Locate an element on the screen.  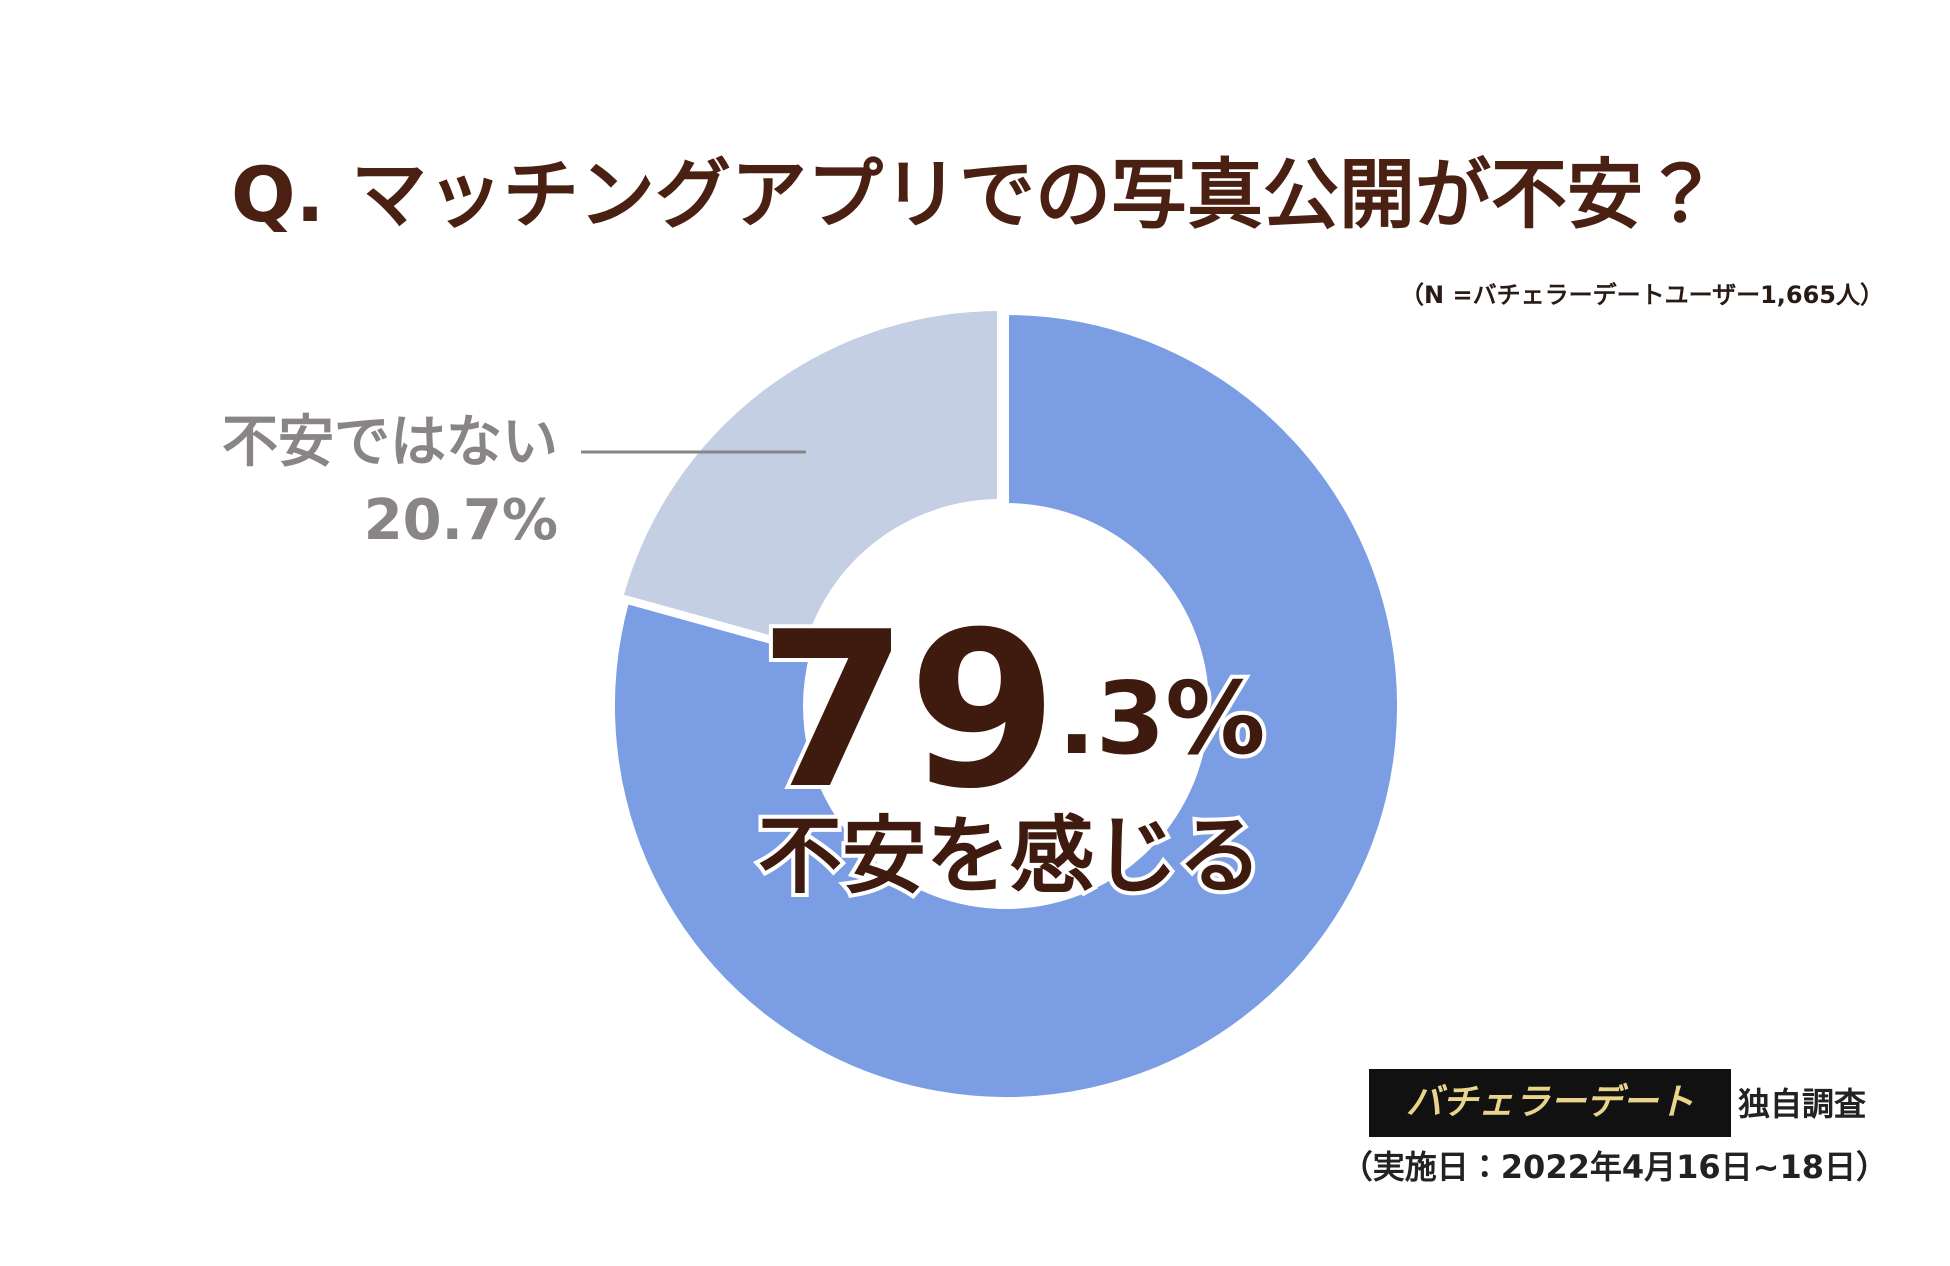
brand: バチェラーデート is located at coordinates (1550, 1102).